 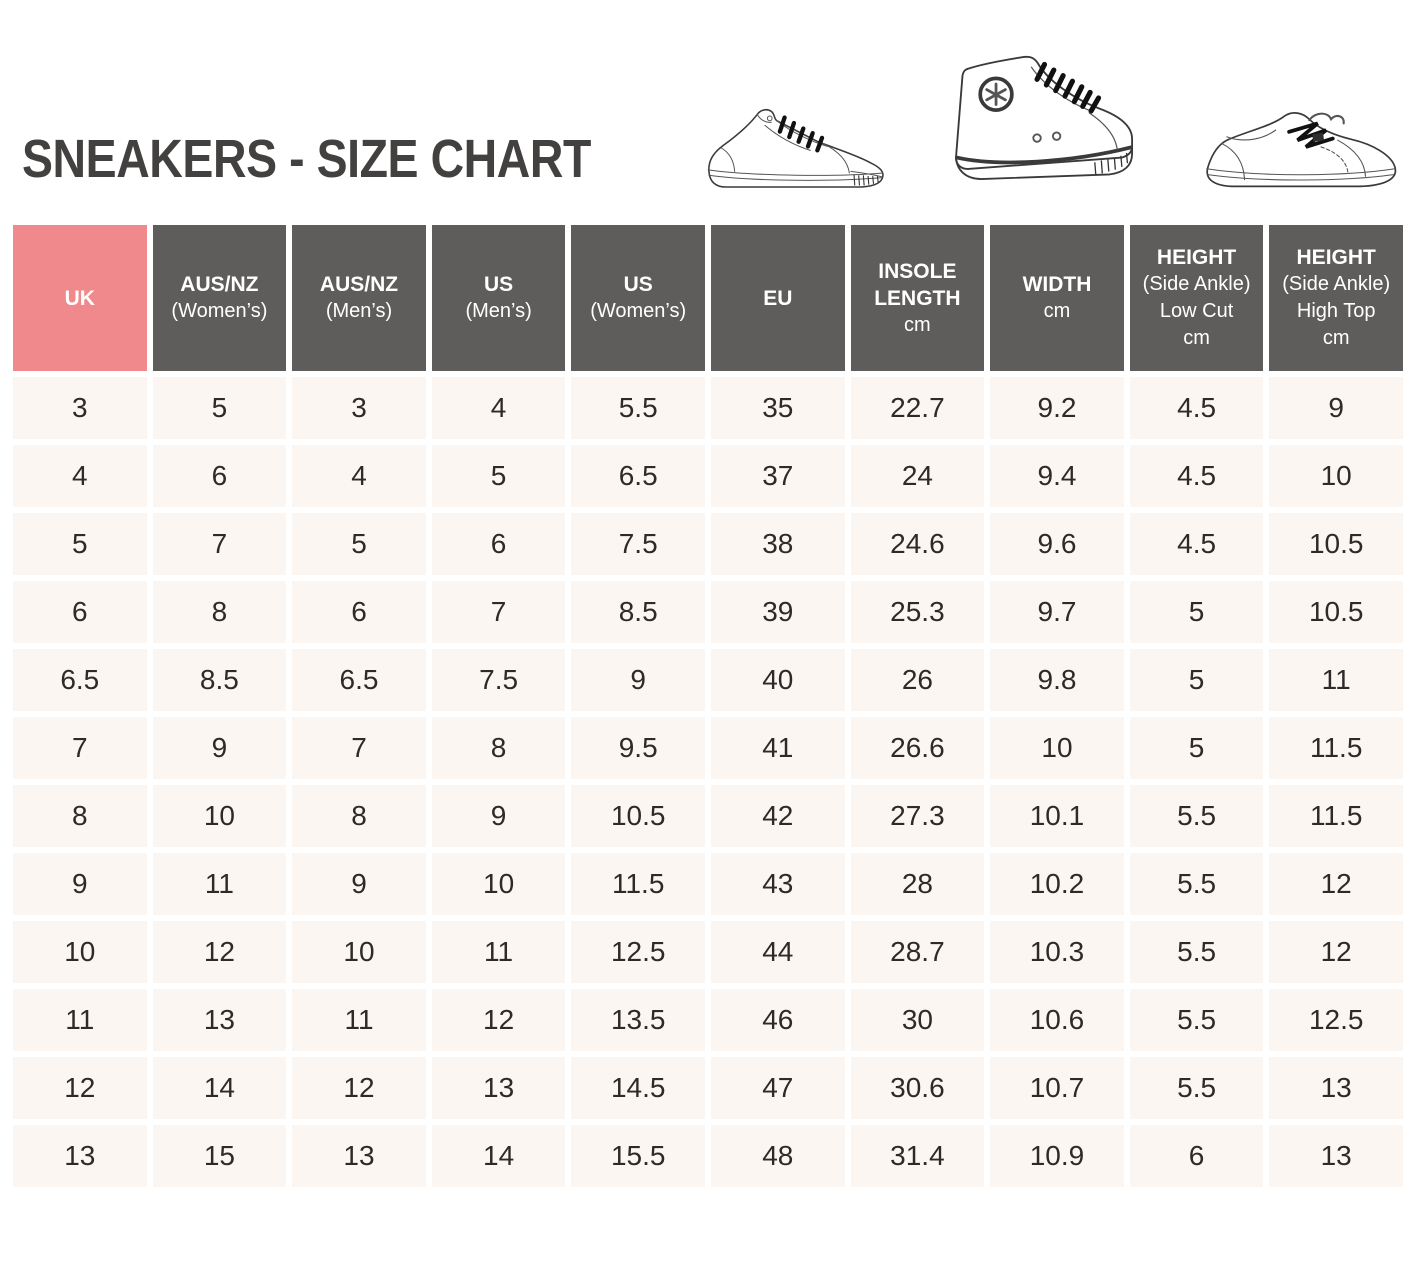 What do you see at coordinates (917, 952) in the screenshot?
I see `cell-insole-length-row-9: 28.7` at bounding box center [917, 952].